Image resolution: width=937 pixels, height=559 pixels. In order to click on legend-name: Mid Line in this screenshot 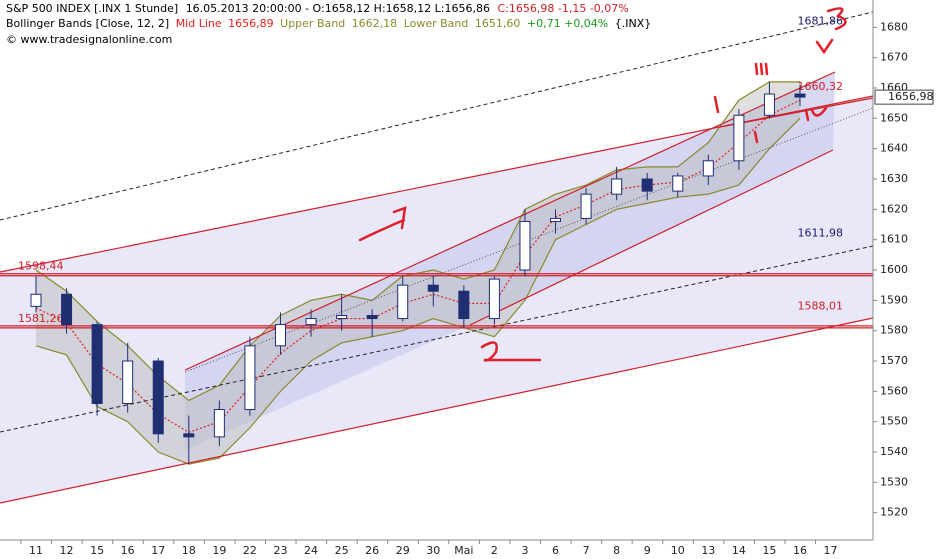, I will do `click(199, 23)`.